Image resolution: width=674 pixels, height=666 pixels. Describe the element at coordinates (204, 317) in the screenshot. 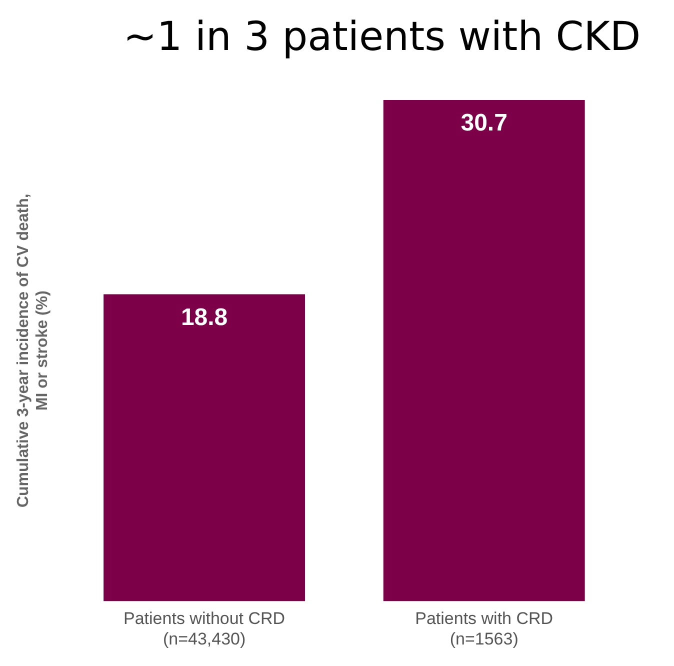

I see `data-label: 18.8` at that location.